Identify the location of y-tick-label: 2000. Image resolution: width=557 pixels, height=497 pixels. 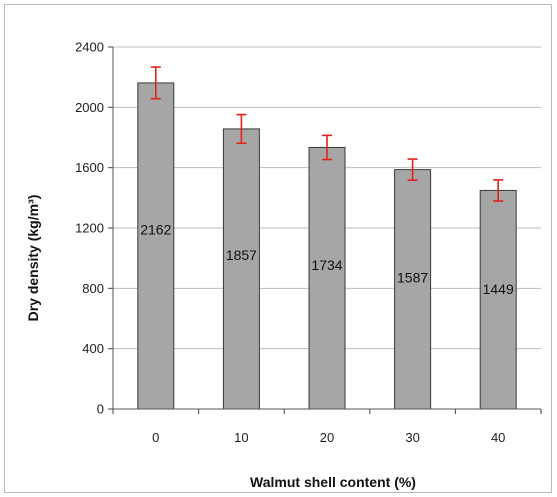
(89, 107).